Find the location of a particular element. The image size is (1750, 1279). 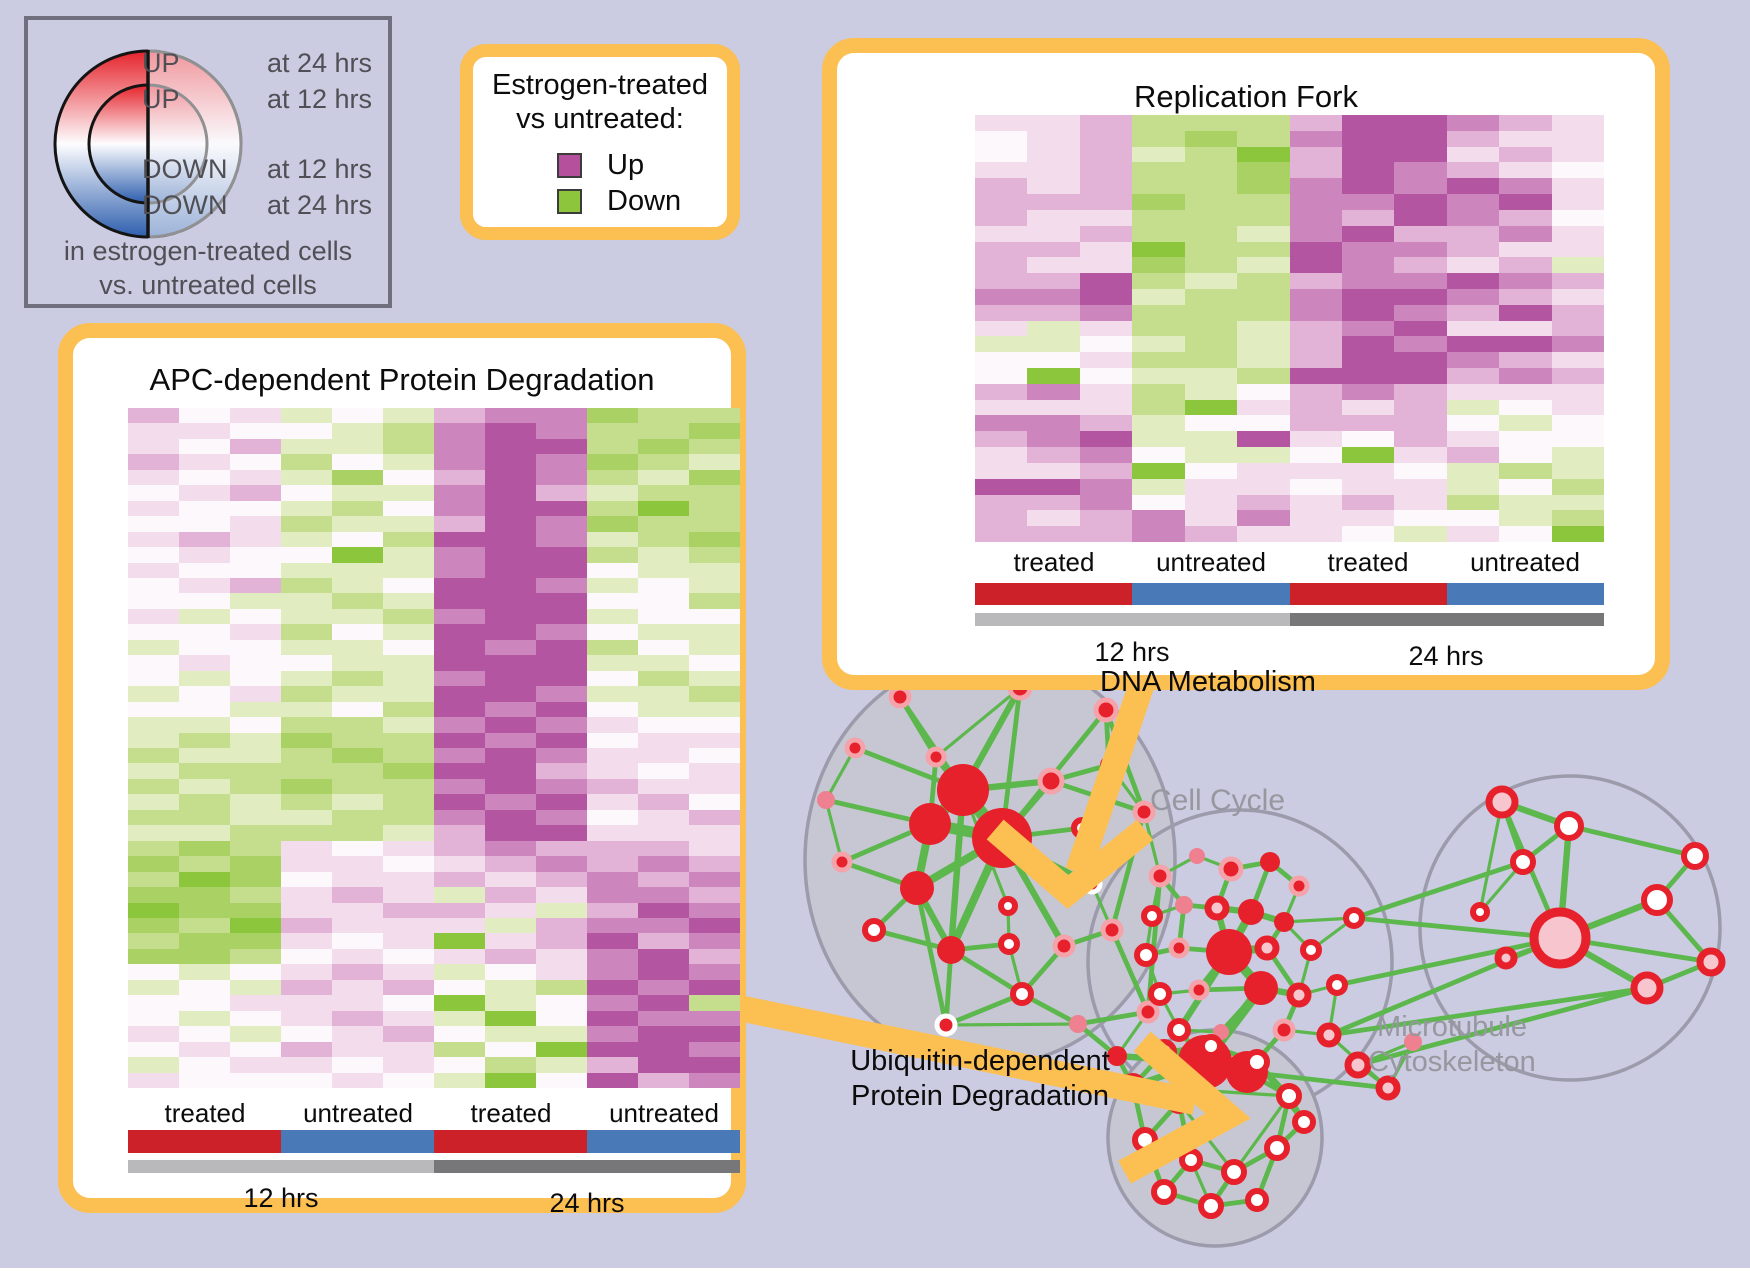

rf-time-bar is located at coordinates (1289, 619).